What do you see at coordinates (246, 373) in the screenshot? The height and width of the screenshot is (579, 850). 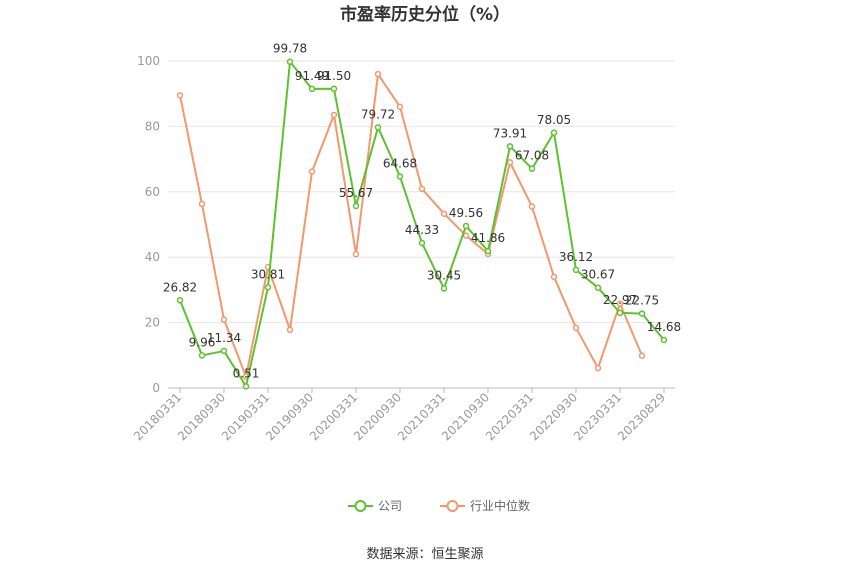 I see `data-label: 0.51` at bounding box center [246, 373].